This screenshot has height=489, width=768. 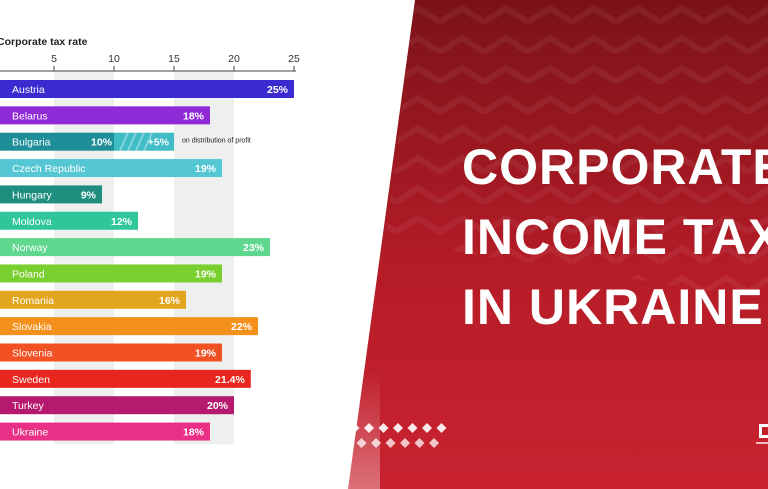 I want to click on value-label: 25%, so click(x=278, y=90).